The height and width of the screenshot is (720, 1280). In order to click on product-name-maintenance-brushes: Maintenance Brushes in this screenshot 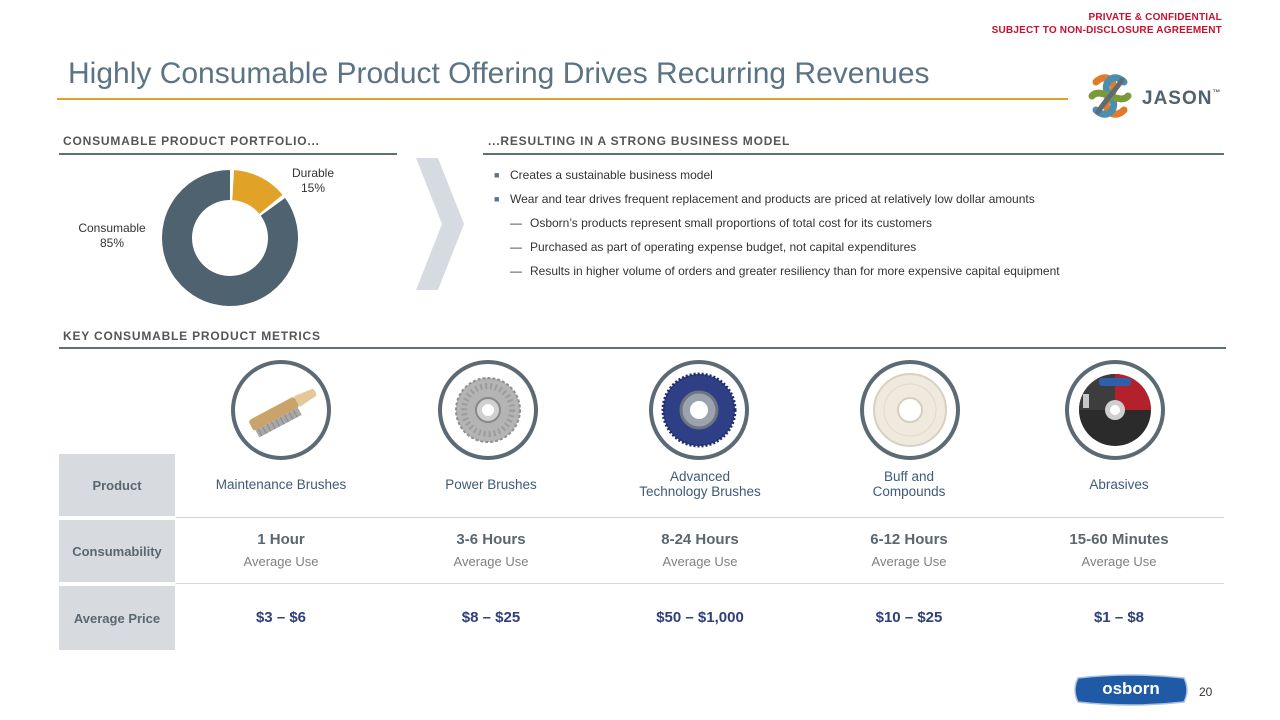, I will do `click(281, 484)`.